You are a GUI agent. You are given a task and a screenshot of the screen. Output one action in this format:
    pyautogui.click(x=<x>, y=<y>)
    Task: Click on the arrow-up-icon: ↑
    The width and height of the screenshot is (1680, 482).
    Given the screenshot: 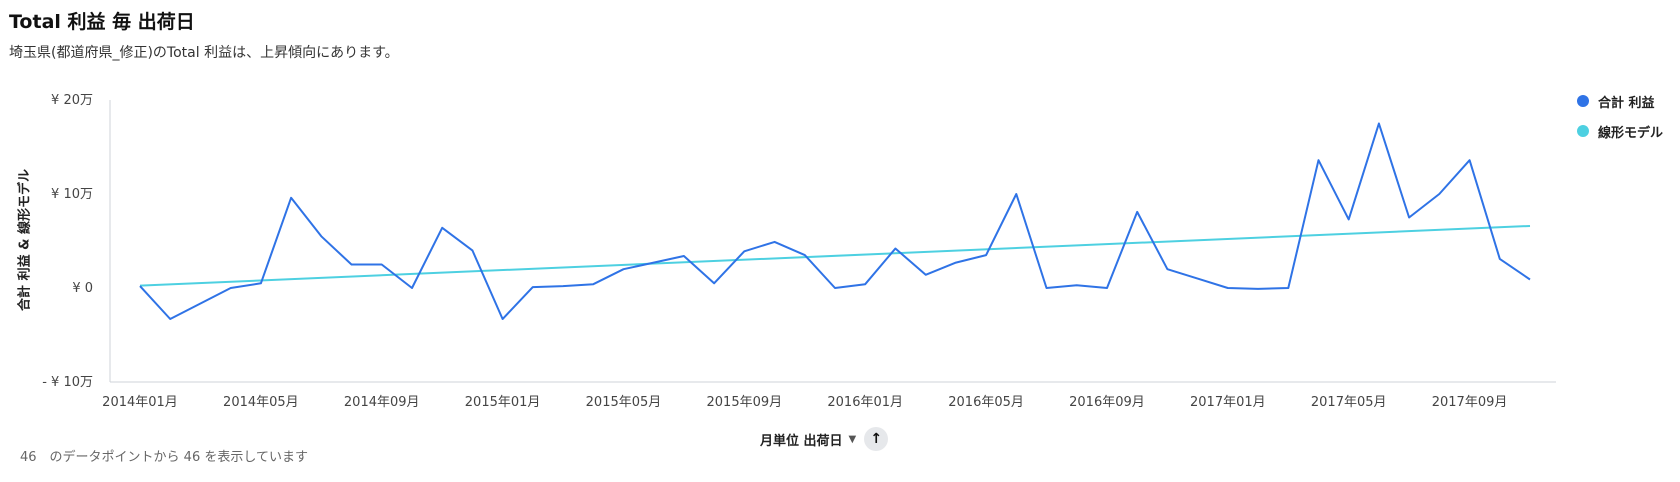 What is the action you would take?
    pyautogui.click(x=876, y=439)
    